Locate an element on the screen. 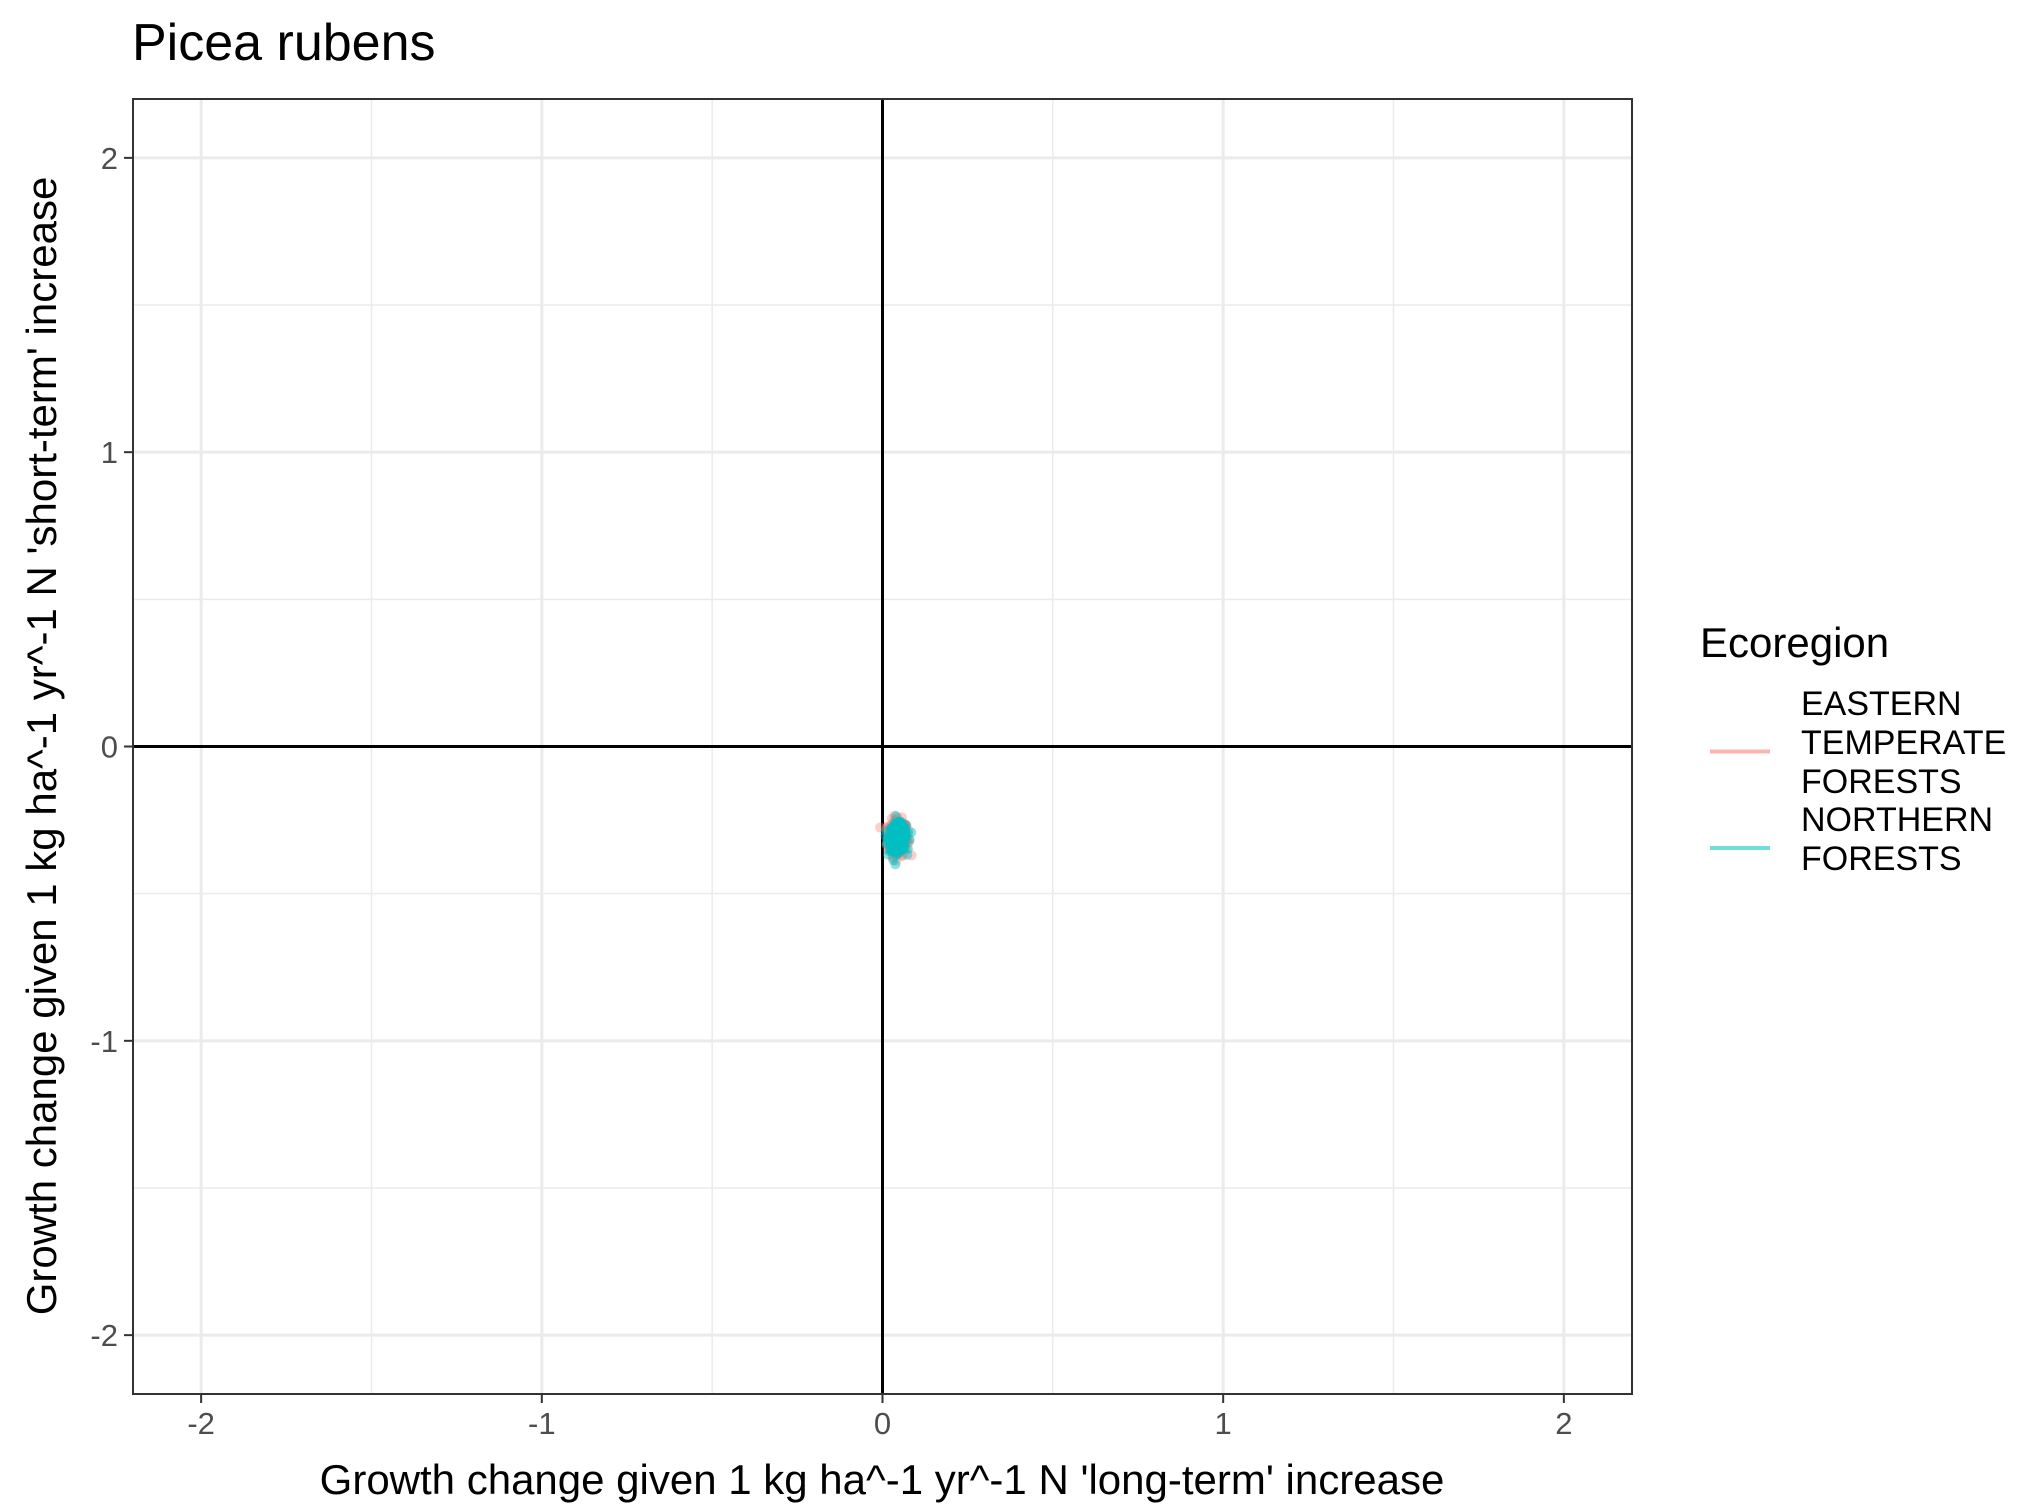 This screenshot has height=1512, width=2043. series-northern-forests is located at coordinates (898, 840).